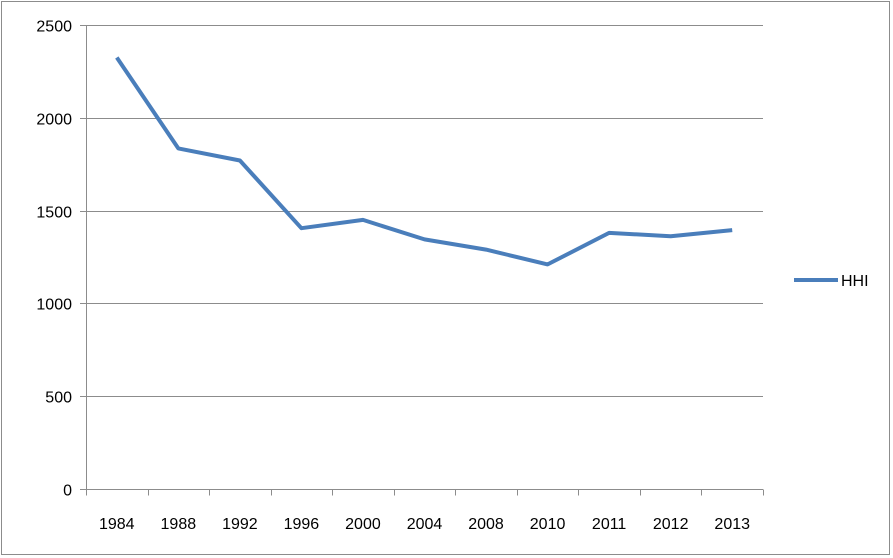  I want to click on y-tick-label: 1000, so click(54, 305).